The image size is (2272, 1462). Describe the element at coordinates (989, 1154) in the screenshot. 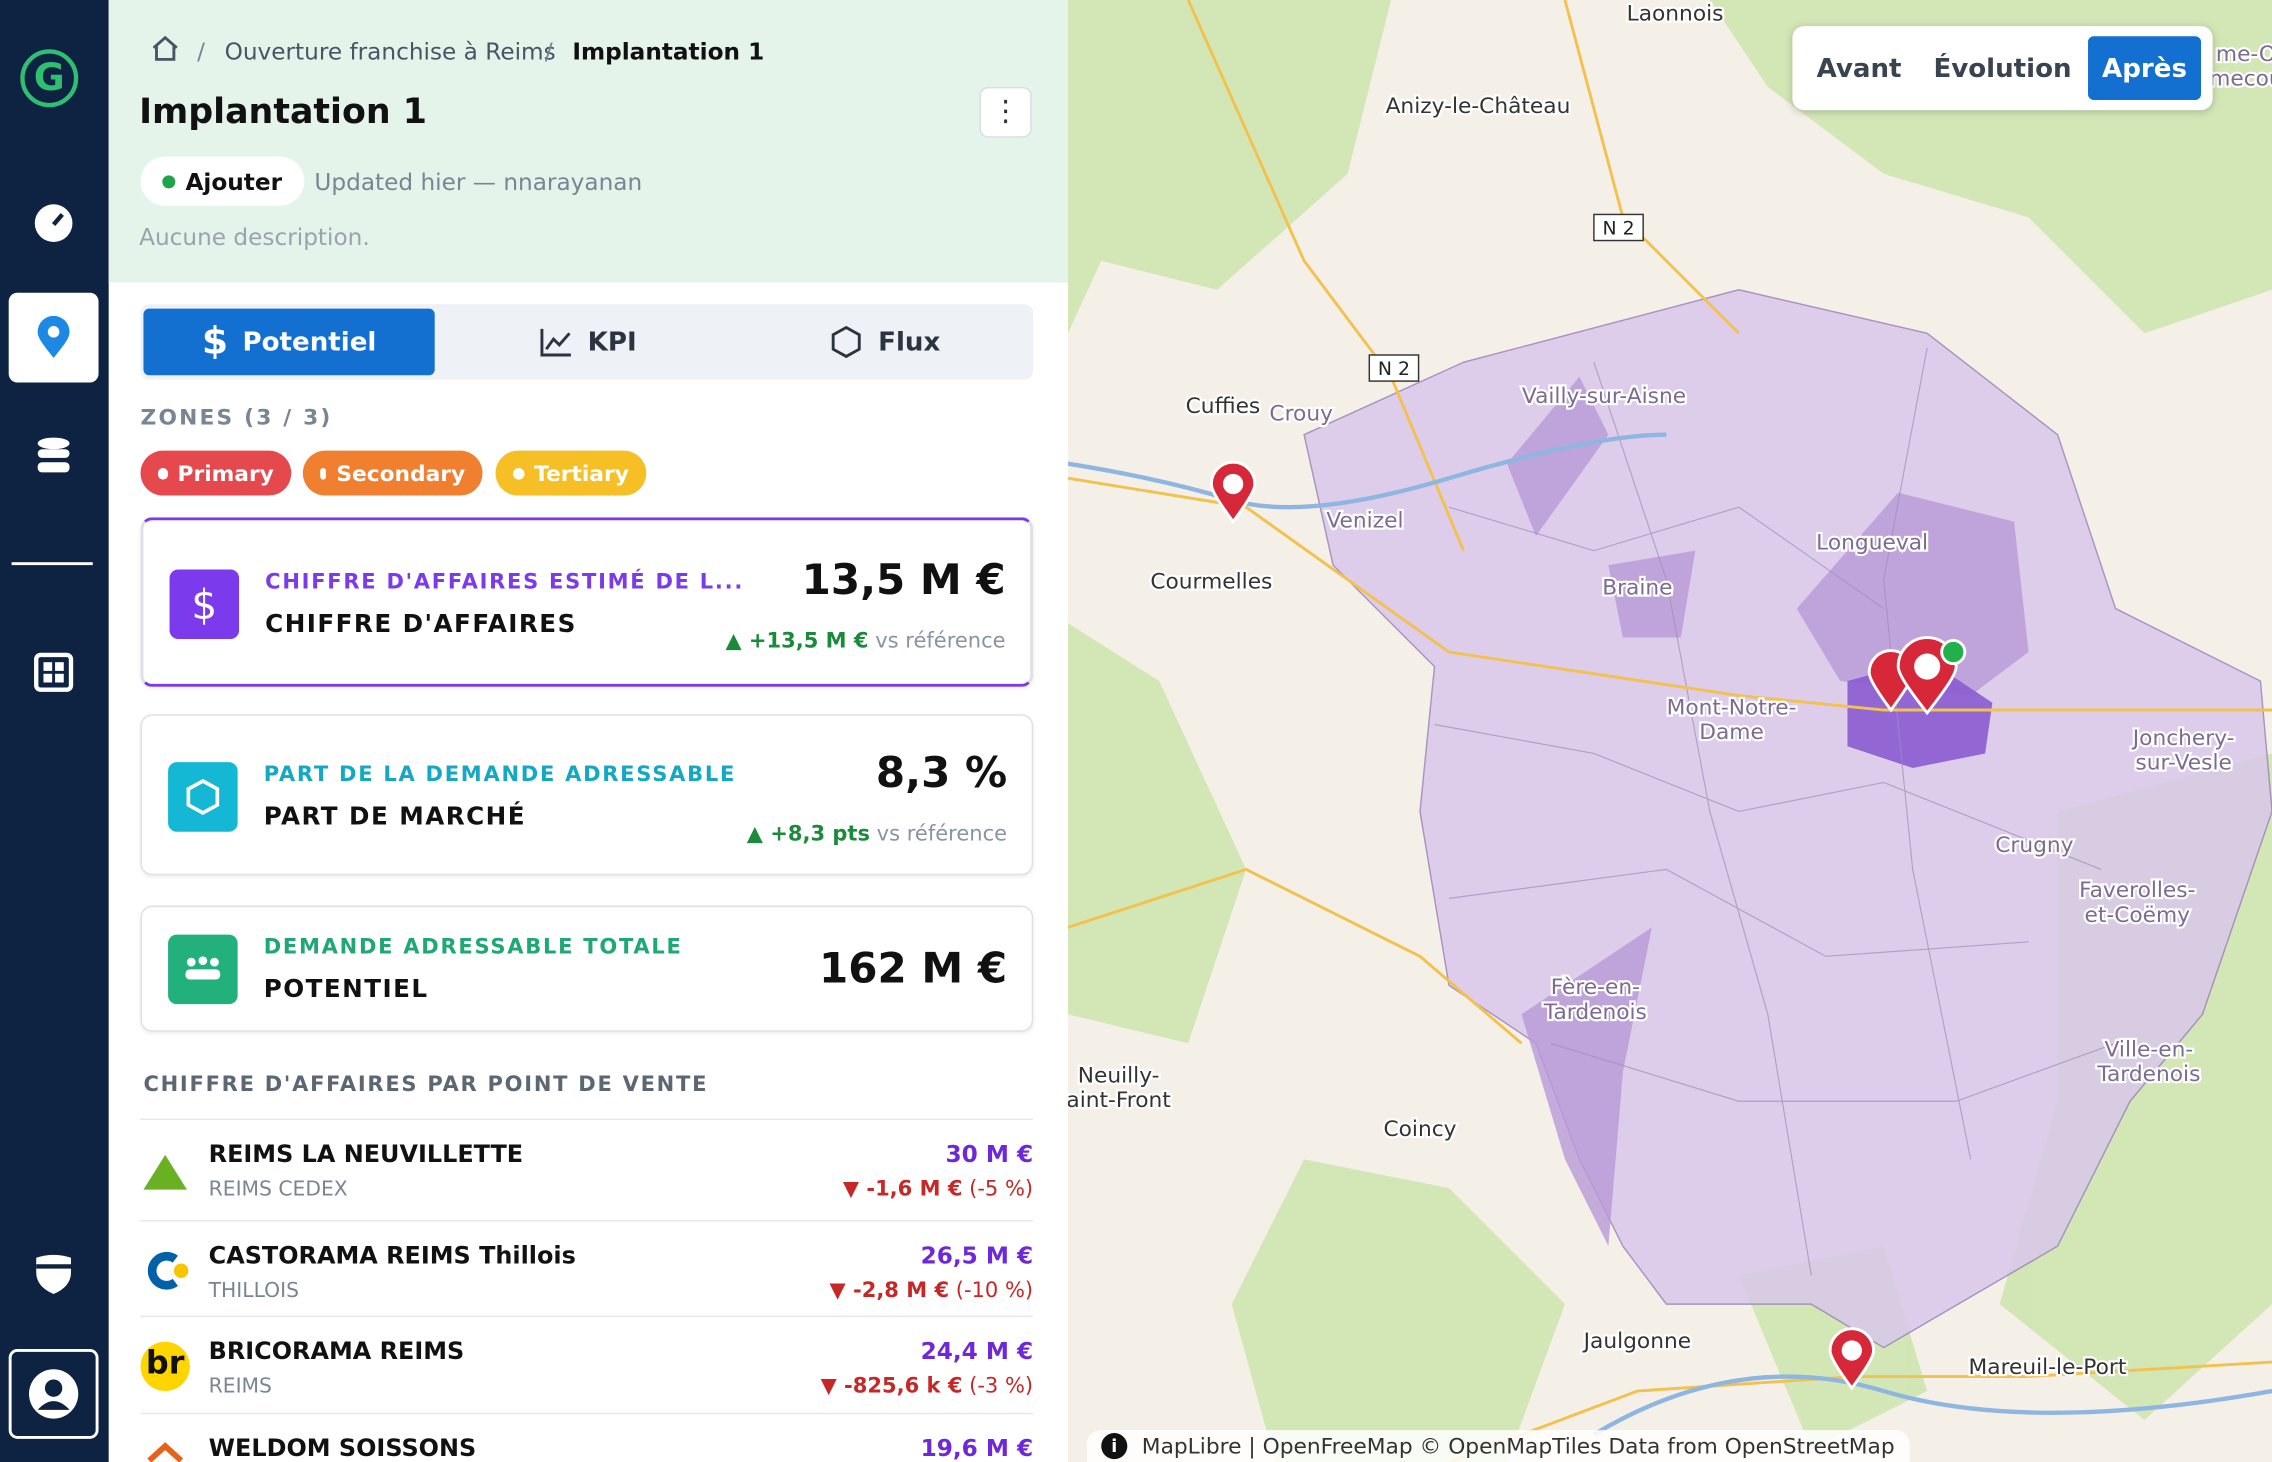

I see `store-value: 30 M €` at that location.